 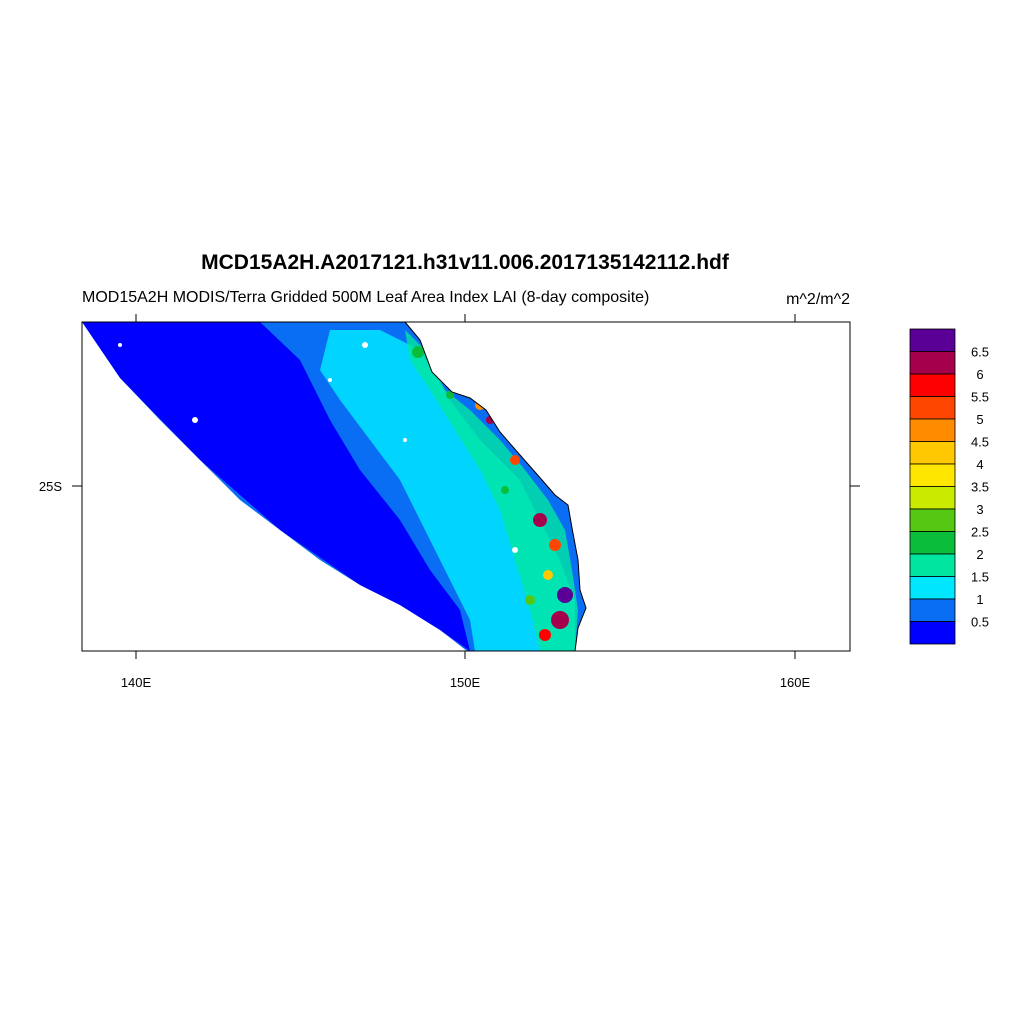 I want to click on x-tick-label-160e: 160E, so click(x=795, y=682).